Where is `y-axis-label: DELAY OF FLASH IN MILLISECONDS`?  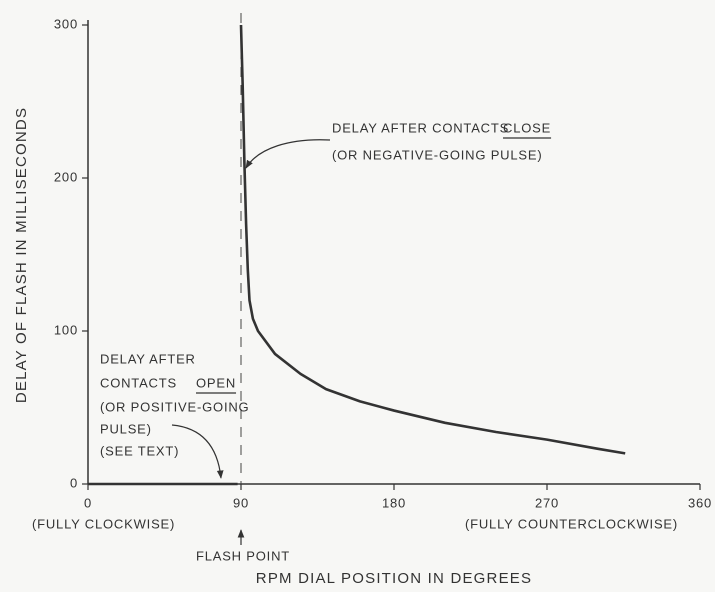 y-axis-label: DELAY OF FLASH IN MILLISECONDS is located at coordinates (21, 255).